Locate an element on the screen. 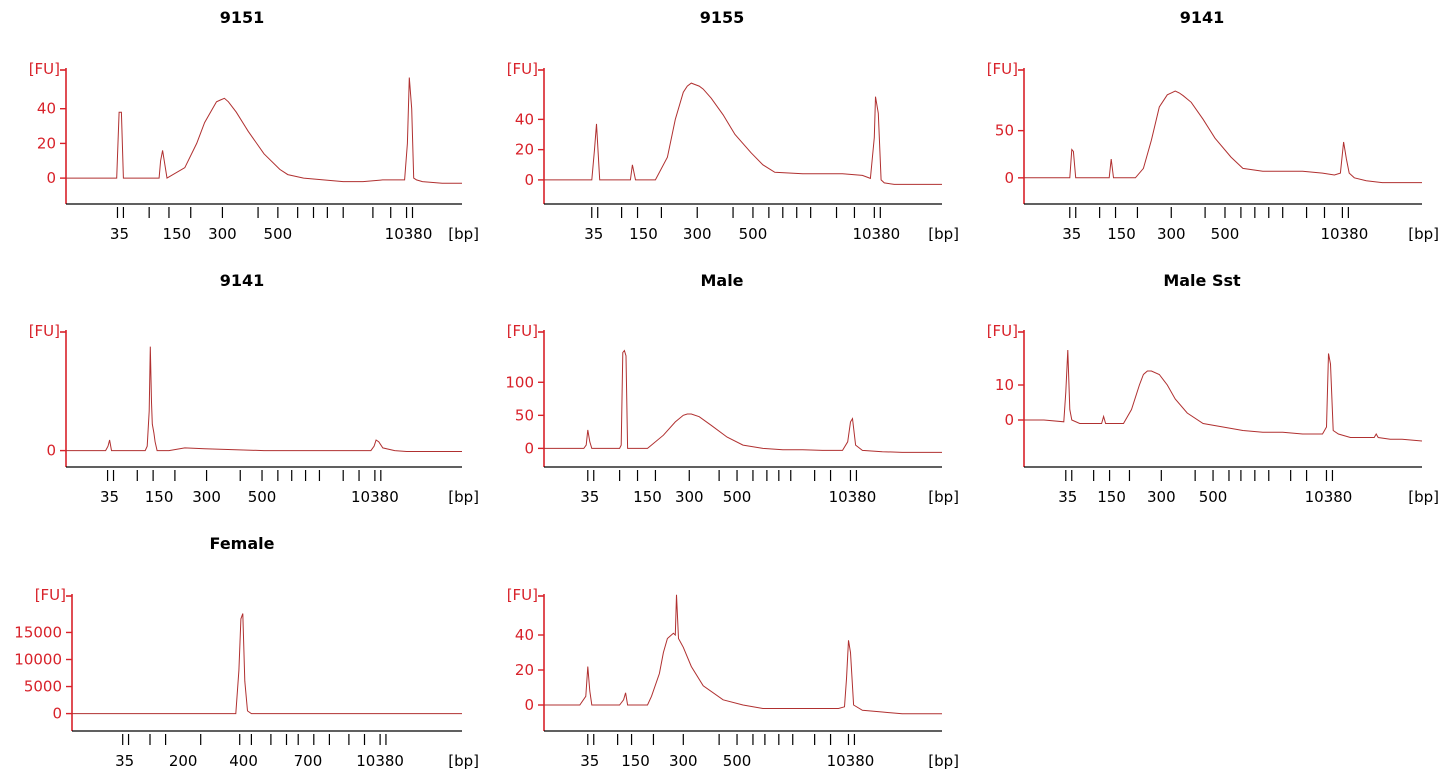 The image size is (1456, 769). panel-title: 9151 is located at coordinates (242, 17).